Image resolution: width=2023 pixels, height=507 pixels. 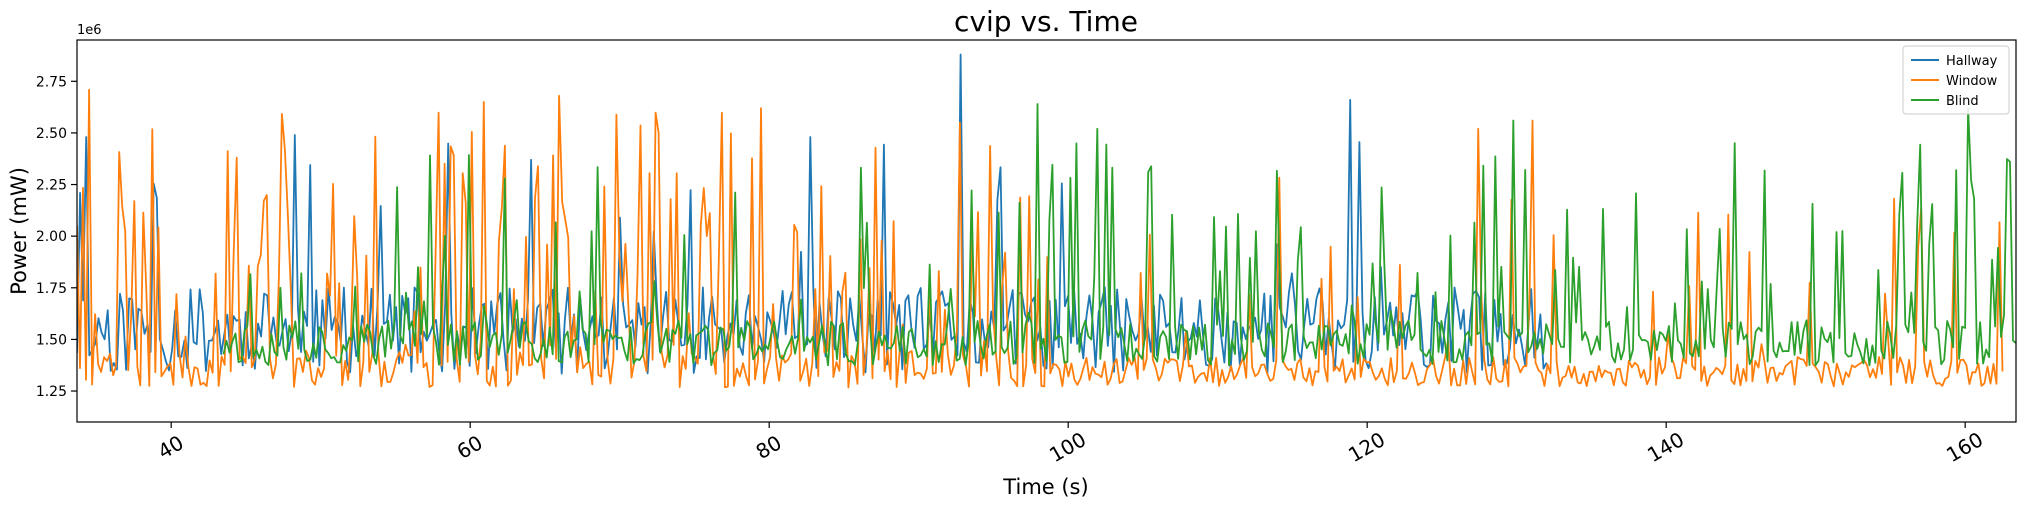 I want to click on y-tick-label: 2.25, so click(x=51, y=186).